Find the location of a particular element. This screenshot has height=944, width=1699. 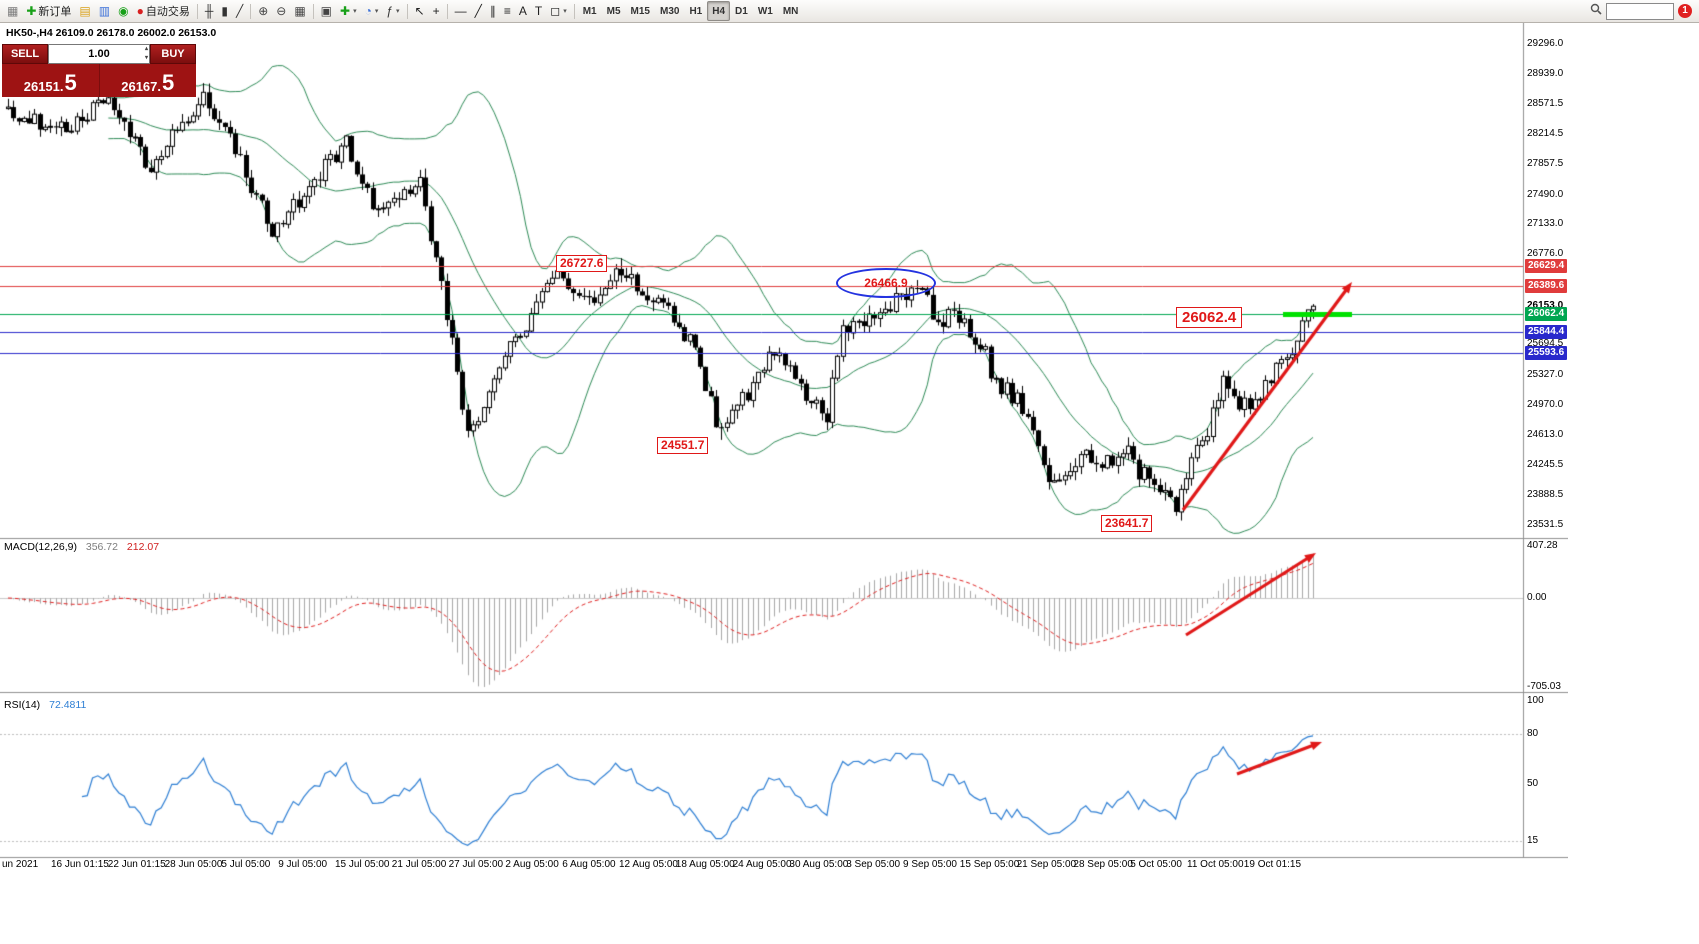

price-axis-label: 28214.5 is located at coordinates (1545, 134).